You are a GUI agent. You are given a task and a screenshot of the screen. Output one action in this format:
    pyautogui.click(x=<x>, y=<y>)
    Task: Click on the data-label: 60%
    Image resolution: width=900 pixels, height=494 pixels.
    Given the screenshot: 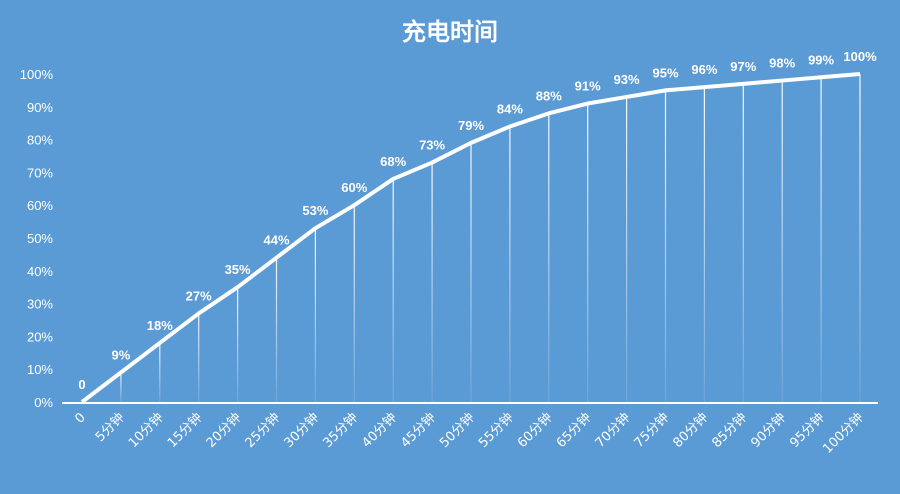 What is the action you would take?
    pyautogui.click(x=354, y=187)
    